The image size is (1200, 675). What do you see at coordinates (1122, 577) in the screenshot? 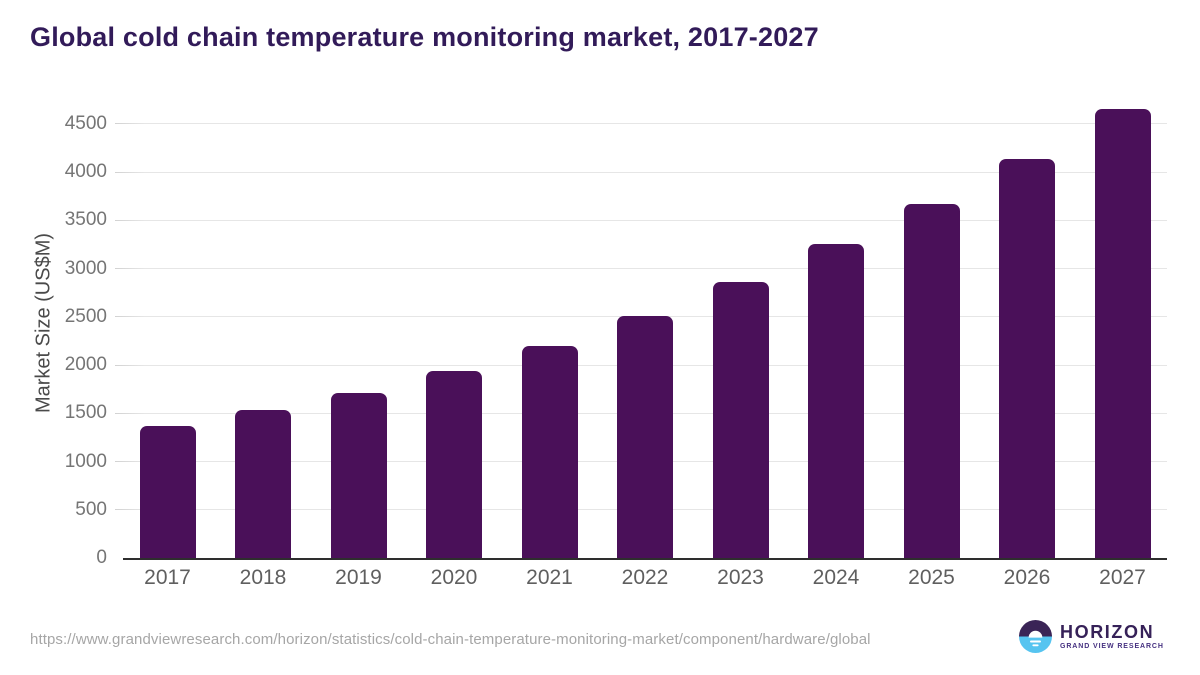
I see `x-tick-label: 2027` at bounding box center [1122, 577].